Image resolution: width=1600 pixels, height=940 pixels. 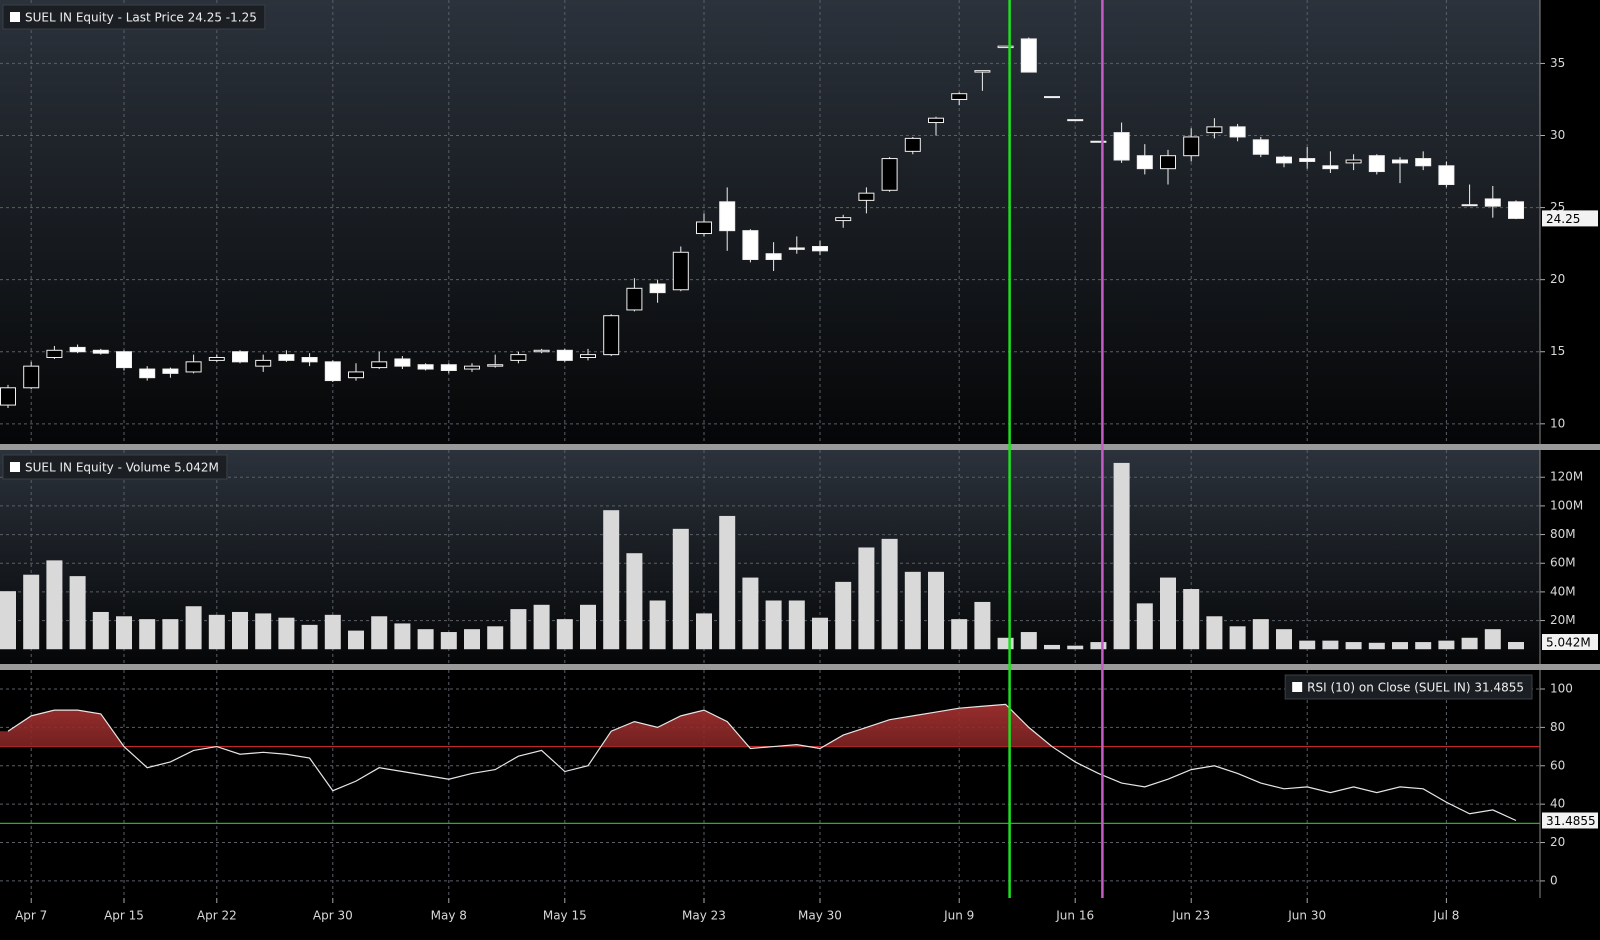 What do you see at coordinates (1415, 688) in the screenshot?
I see `legend-text: RSI (10) on Close (SUEL IN) 31.4855` at bounding box center [1415, 688].